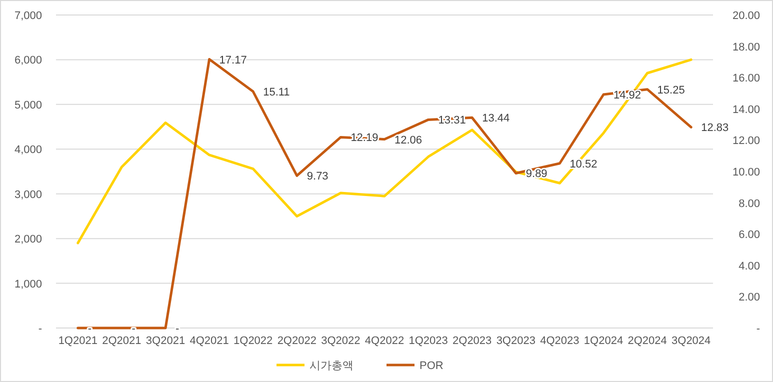  I want to click on x-tick-label: 4Q2021, so click(209, 341).